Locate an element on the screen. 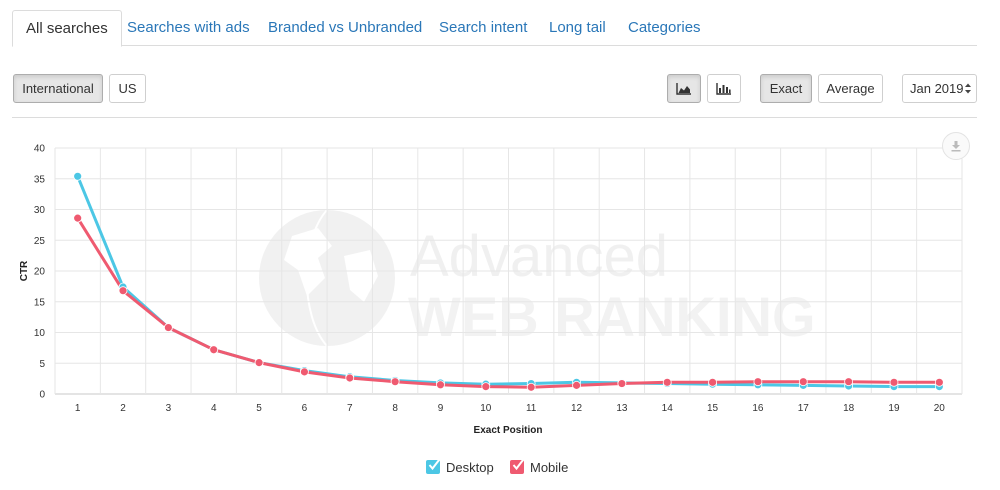  x-tick-label: 15 is located at coordinates (713, 408).